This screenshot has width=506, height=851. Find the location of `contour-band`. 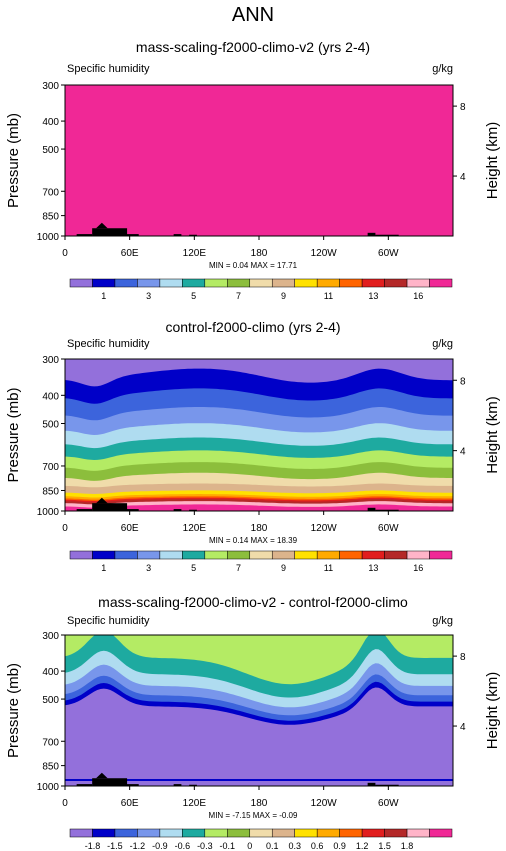

contour-band is located at coordinates (259, 507).